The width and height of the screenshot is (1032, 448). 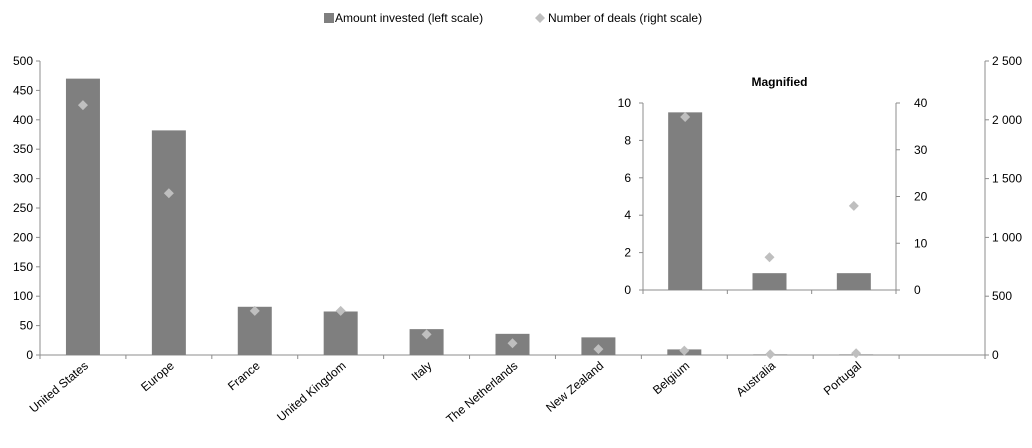 What do you see at coordinates (627, 253) in the screenshot?
I see `inset-left-tick-label: 2` at bounding box center [627, 253].